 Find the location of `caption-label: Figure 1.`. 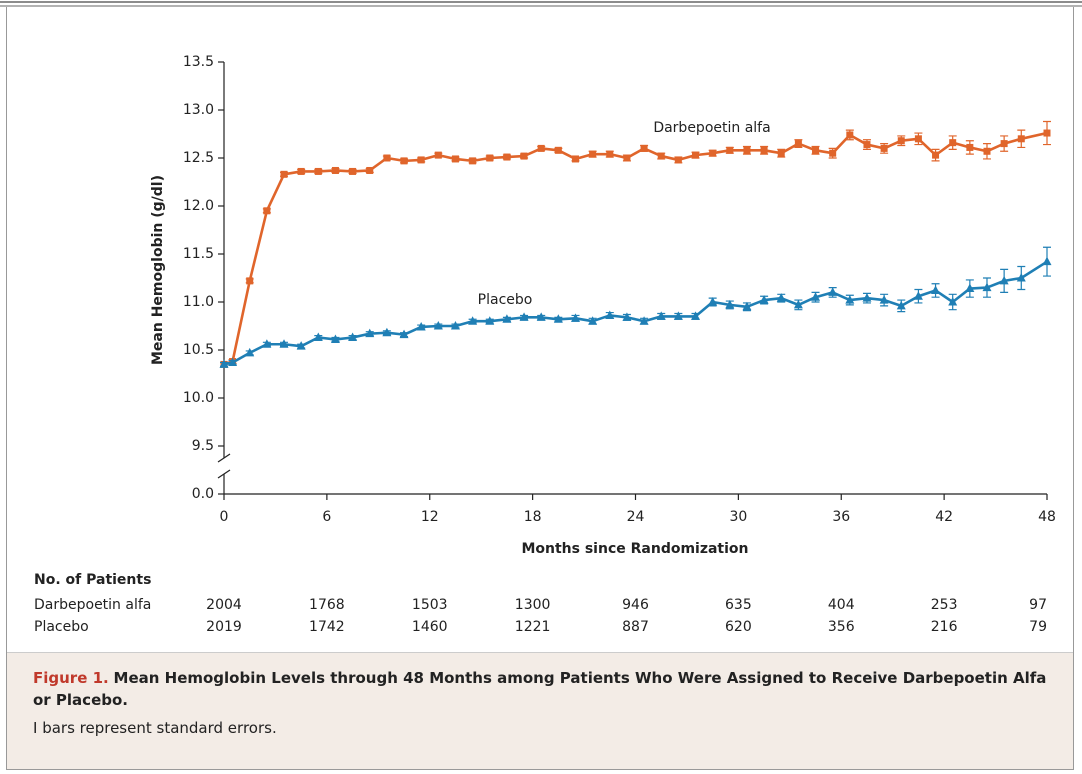

caption-label: Figure 1. is located at coordinates (71, 678).